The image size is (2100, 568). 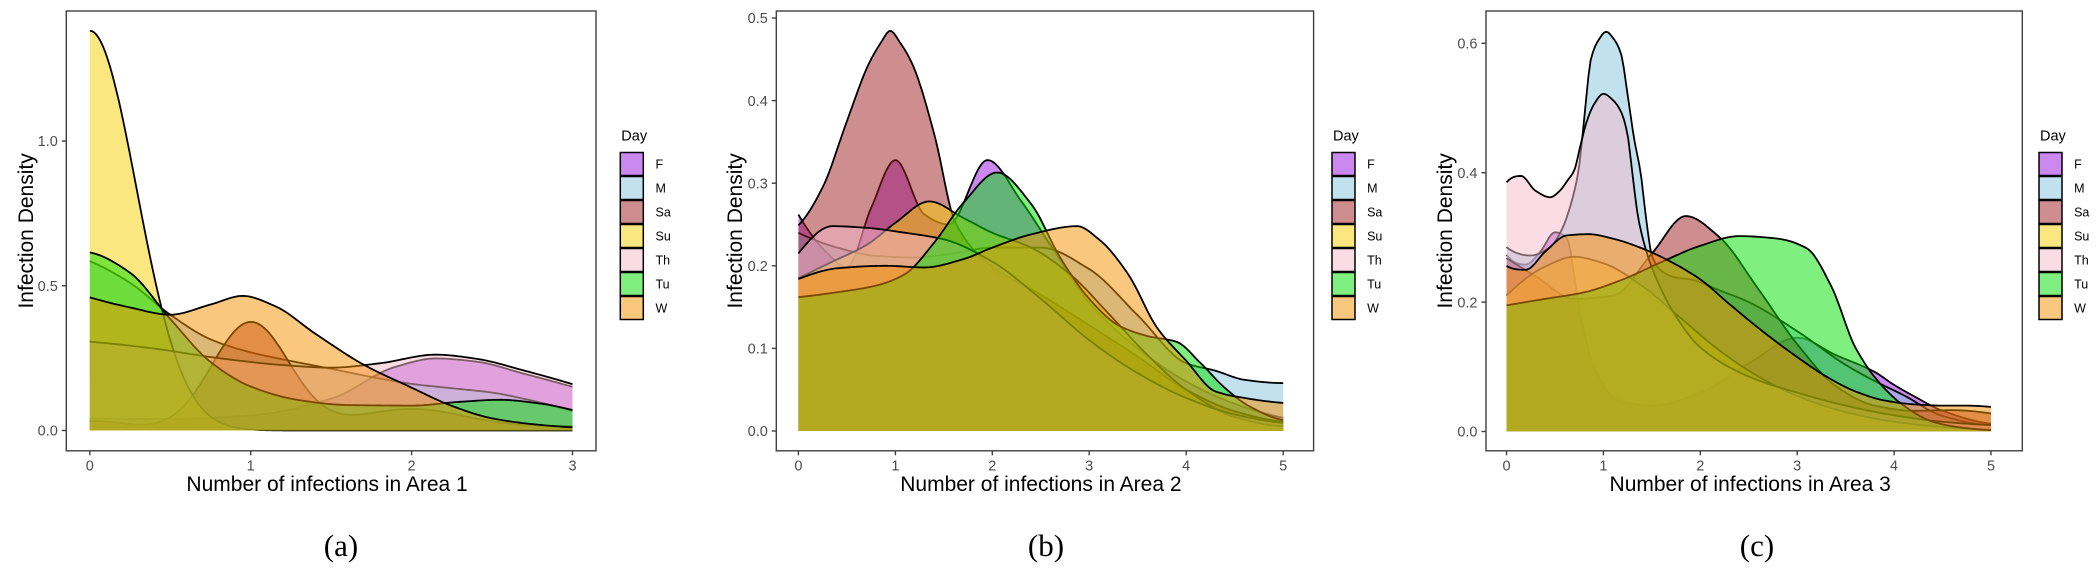 What do you see at coordinates (1040, 484) in the screenshot?
I see `svg-text: Number of infections in Area 2` at bounding box center [1040, 484].